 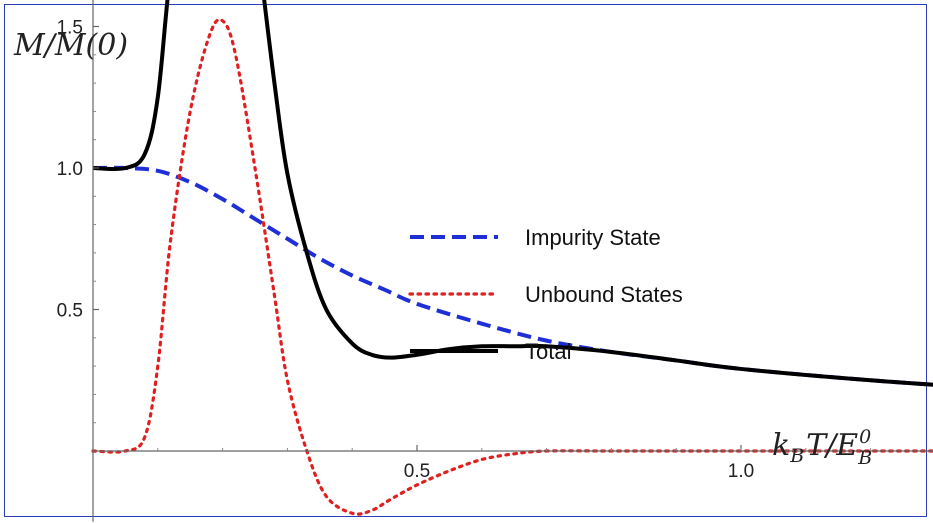 I want to click on y-tick-label: 1.5, so click(x=70, y=28).